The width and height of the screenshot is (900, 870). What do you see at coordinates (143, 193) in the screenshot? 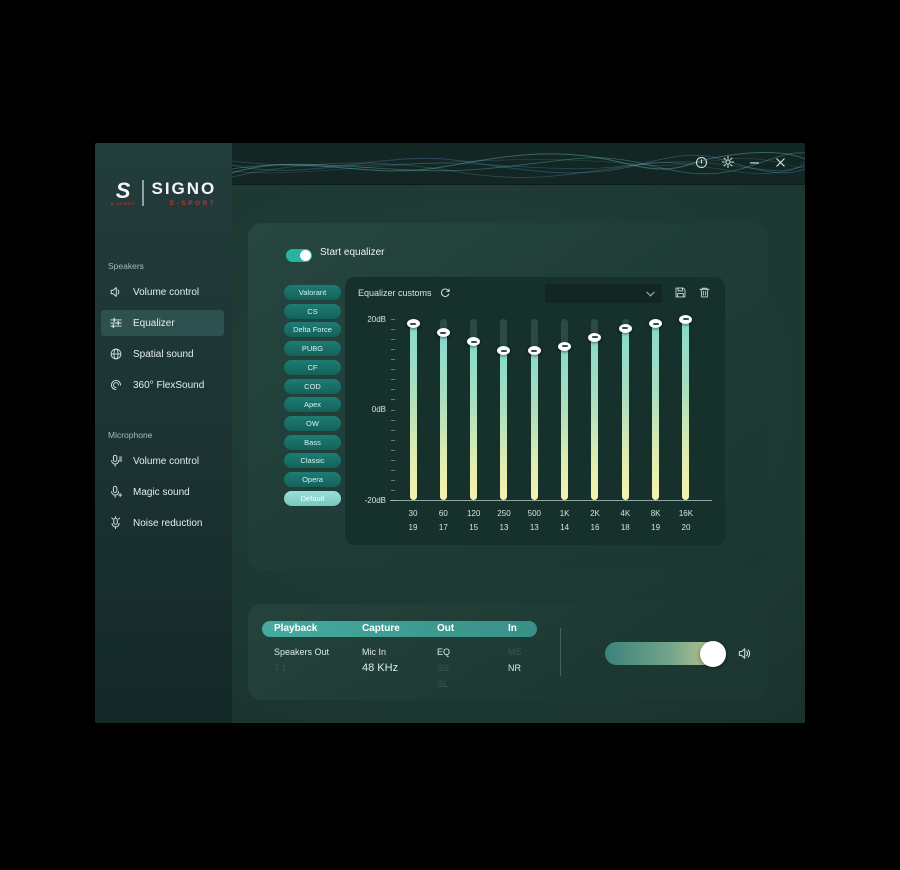
I see `logo-divider` at bounding box center [143, 193].